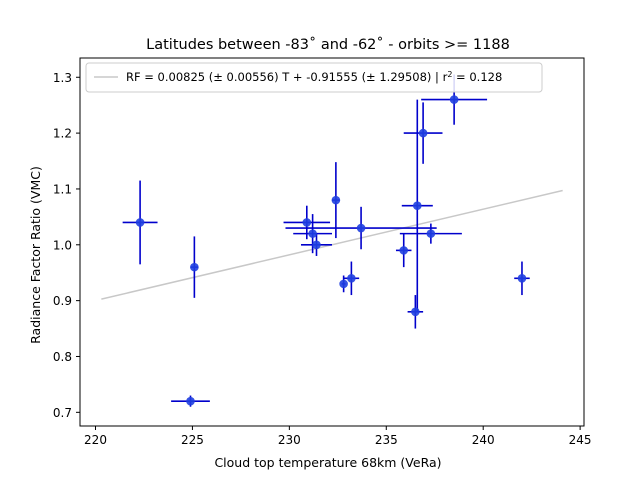 Image resolution: width=640 pixels, height=480 pixels. What do you see at coordinates (289, 440) in the screenshot?
I see `x-tick-label: 230` at bounding box center [289, 440].